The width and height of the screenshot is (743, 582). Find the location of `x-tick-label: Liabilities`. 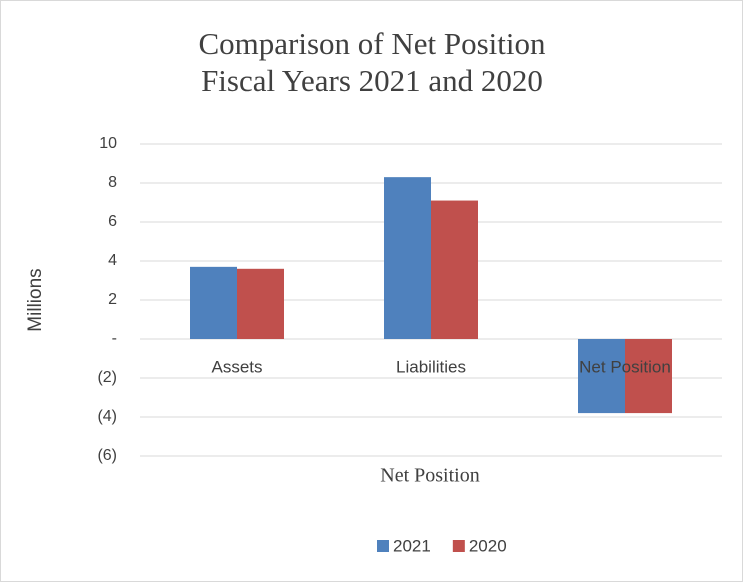

x-tick-label: Liabilities is located at coordinates (431, 366).